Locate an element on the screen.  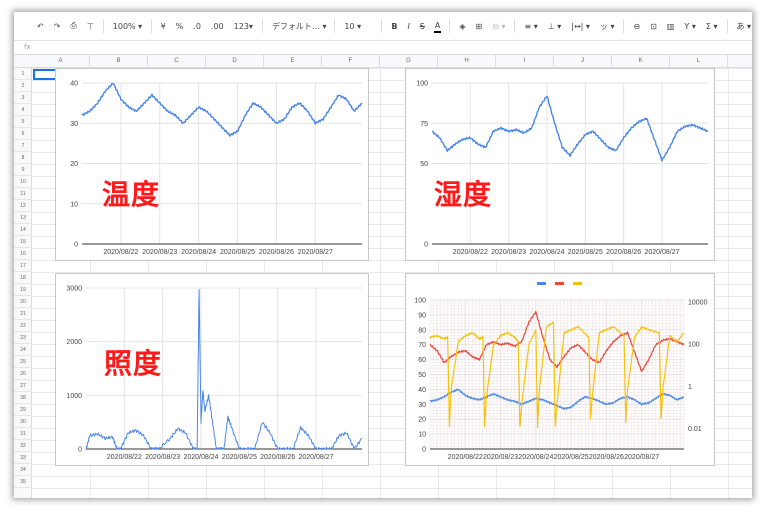
text-wrap-icon: |↔| ▾ is located at coordinates (580, 26).